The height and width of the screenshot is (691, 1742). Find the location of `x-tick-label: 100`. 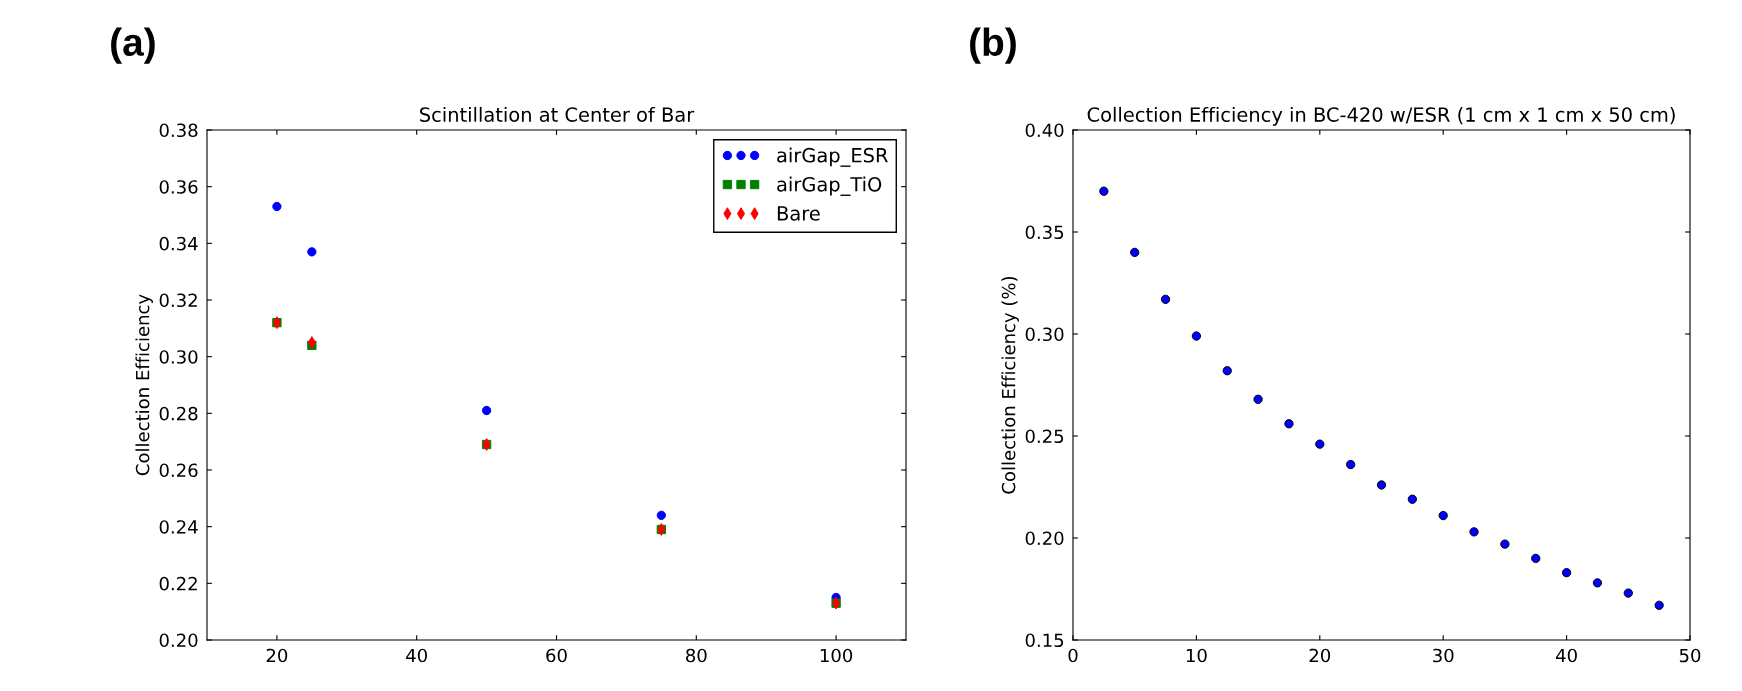

x-tick-label: 100 is located at coordinates (836, 655).